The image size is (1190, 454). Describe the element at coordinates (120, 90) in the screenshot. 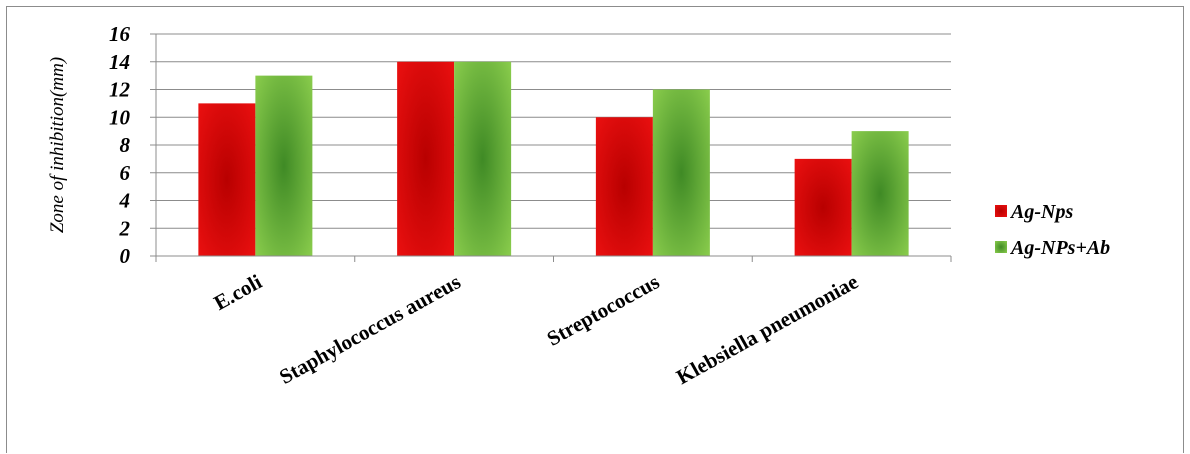

I see `y-tick-label: 12` at that location.